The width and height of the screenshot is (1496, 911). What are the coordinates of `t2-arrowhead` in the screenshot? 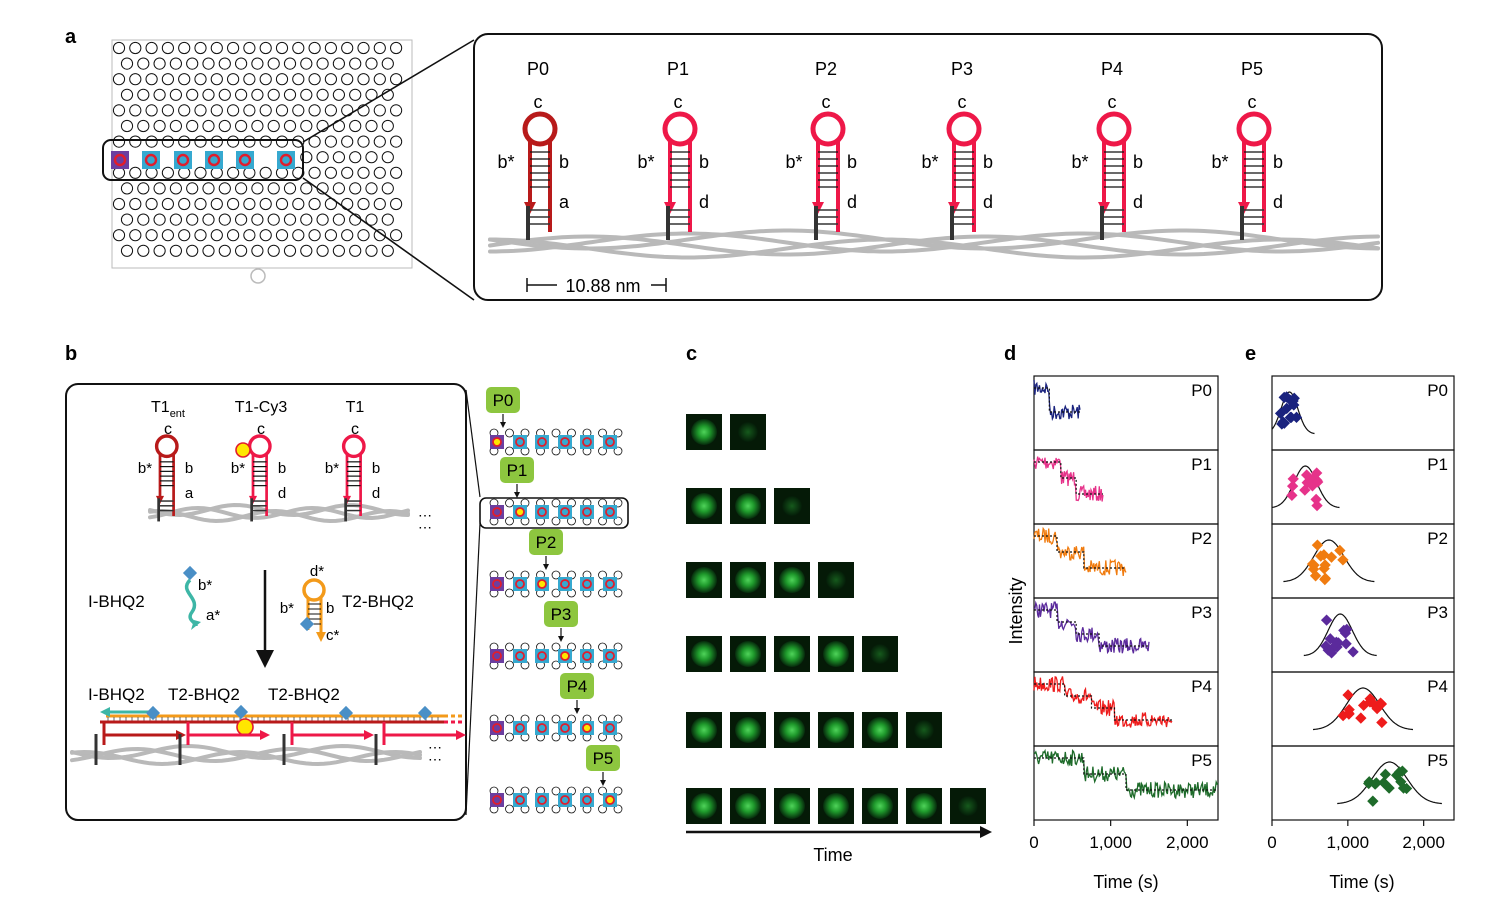 It's located at (321, 637).